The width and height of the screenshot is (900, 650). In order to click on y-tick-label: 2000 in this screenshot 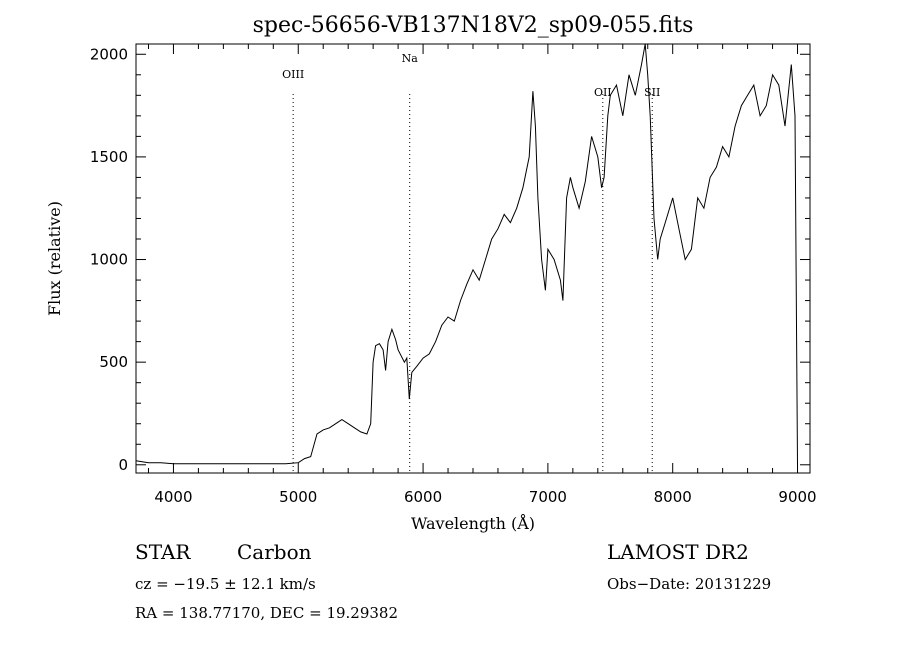, I will do `click(109, 54)`.